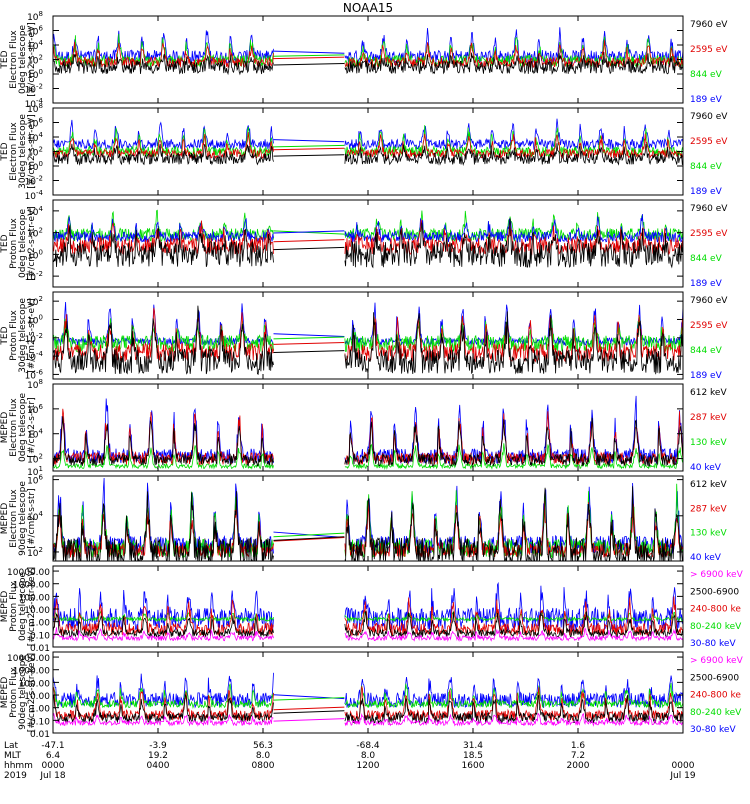 The width and height of the screenshot is (750, 804). I want to click on legend-p1-2: 844 eV, so click(706, 75).